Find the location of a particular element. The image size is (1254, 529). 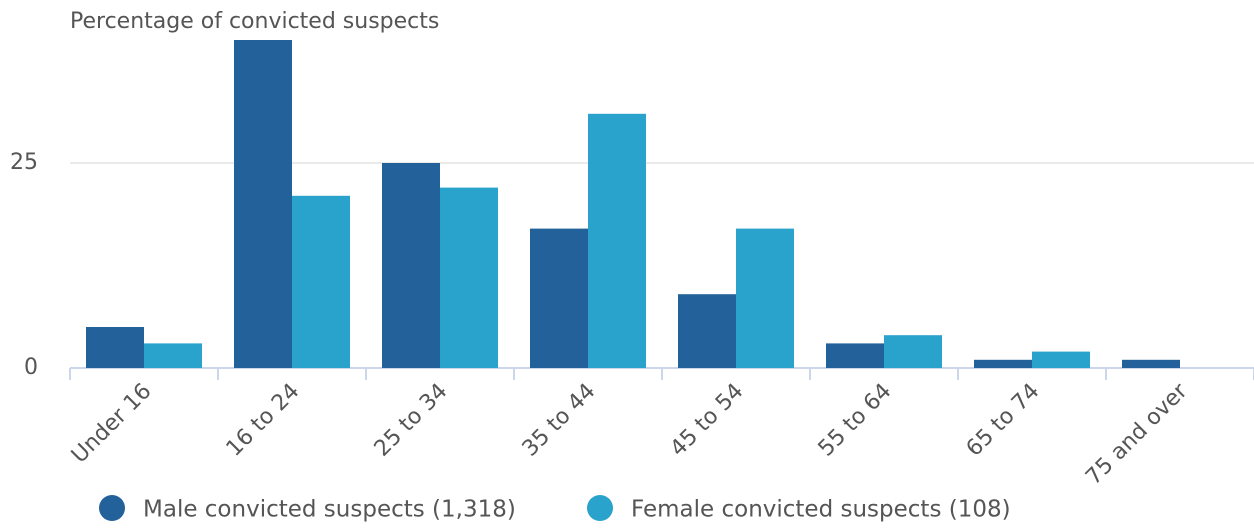

x-tick-label: 55 to 64 is located at coordinates (855, 420).